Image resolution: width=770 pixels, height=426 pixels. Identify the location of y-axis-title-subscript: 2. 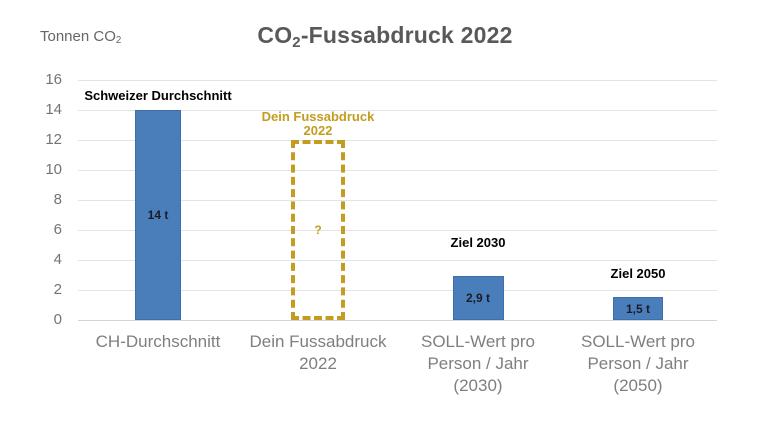
(118, 41).